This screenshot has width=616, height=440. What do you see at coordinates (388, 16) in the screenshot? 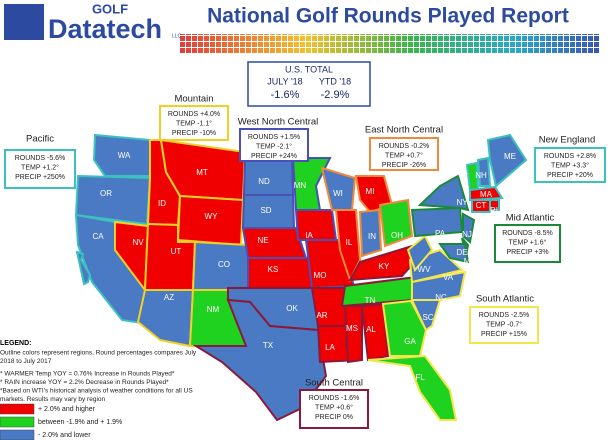
I see `title: National Golf Rounds Played Report` at bounding box center [388, 16].